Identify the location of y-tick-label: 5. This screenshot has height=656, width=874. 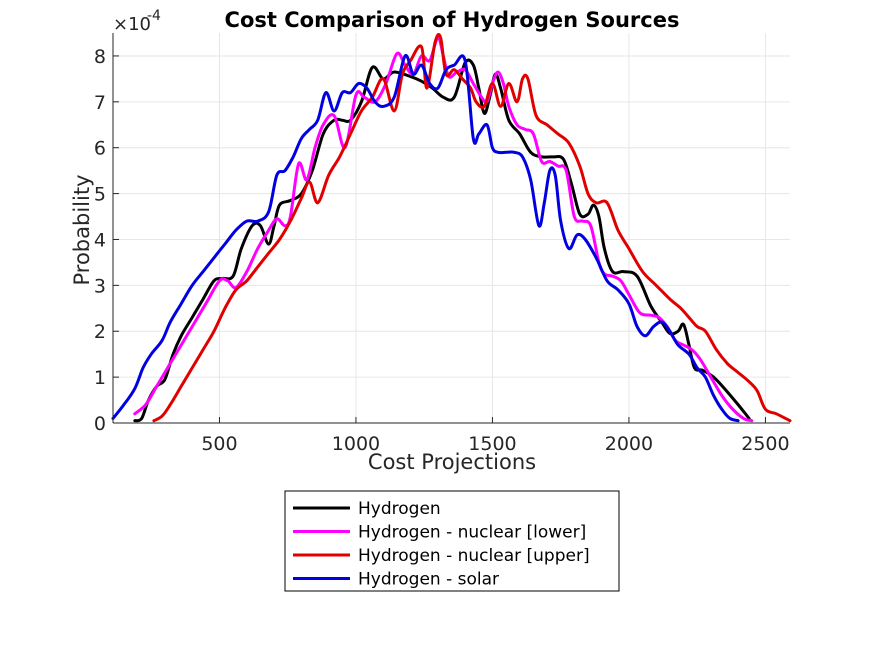
(100, 195).